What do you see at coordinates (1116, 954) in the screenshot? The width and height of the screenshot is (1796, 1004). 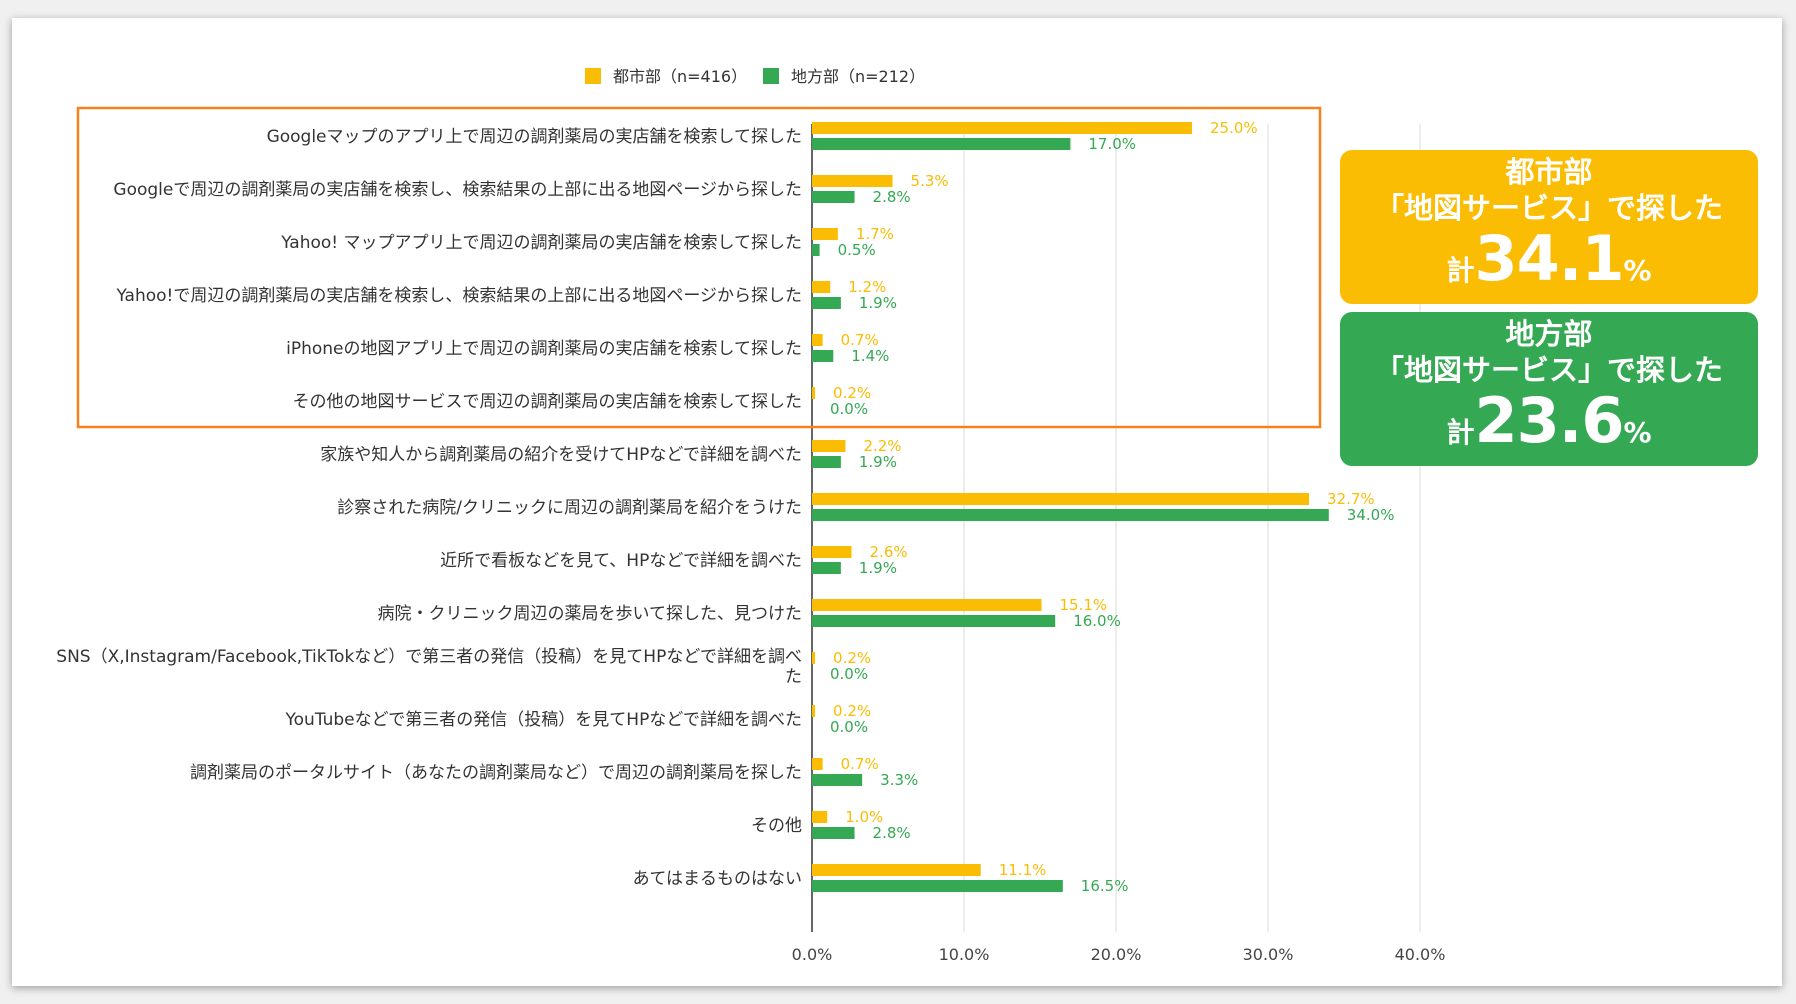 I see `x-tick-label-2: 20.0%` at bounding box center [1116, 954].